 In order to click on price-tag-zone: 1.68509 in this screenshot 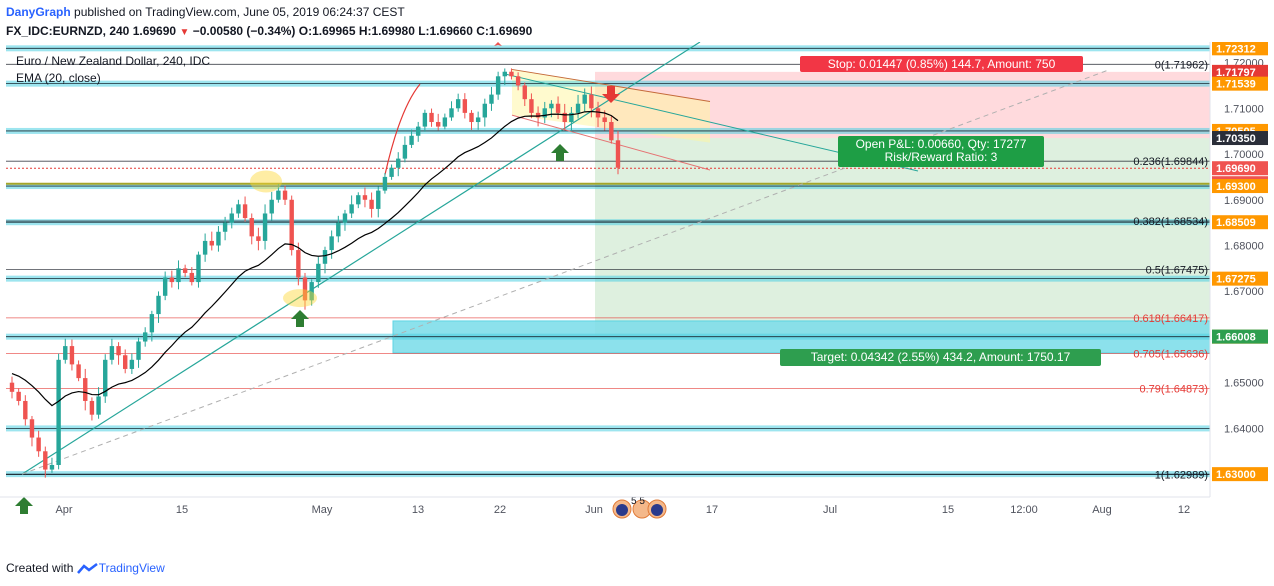, I will do `click(1240, 222)`.